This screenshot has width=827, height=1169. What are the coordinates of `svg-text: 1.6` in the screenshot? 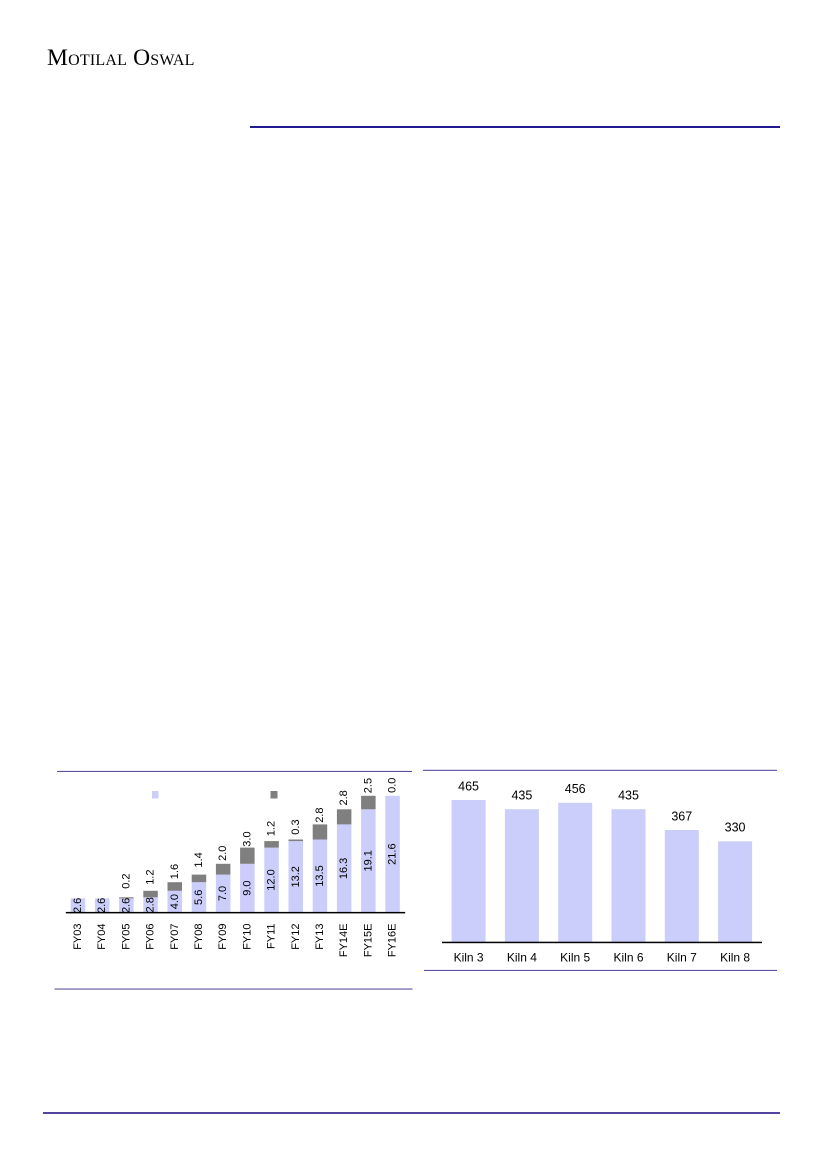 It's located at (175, 871).